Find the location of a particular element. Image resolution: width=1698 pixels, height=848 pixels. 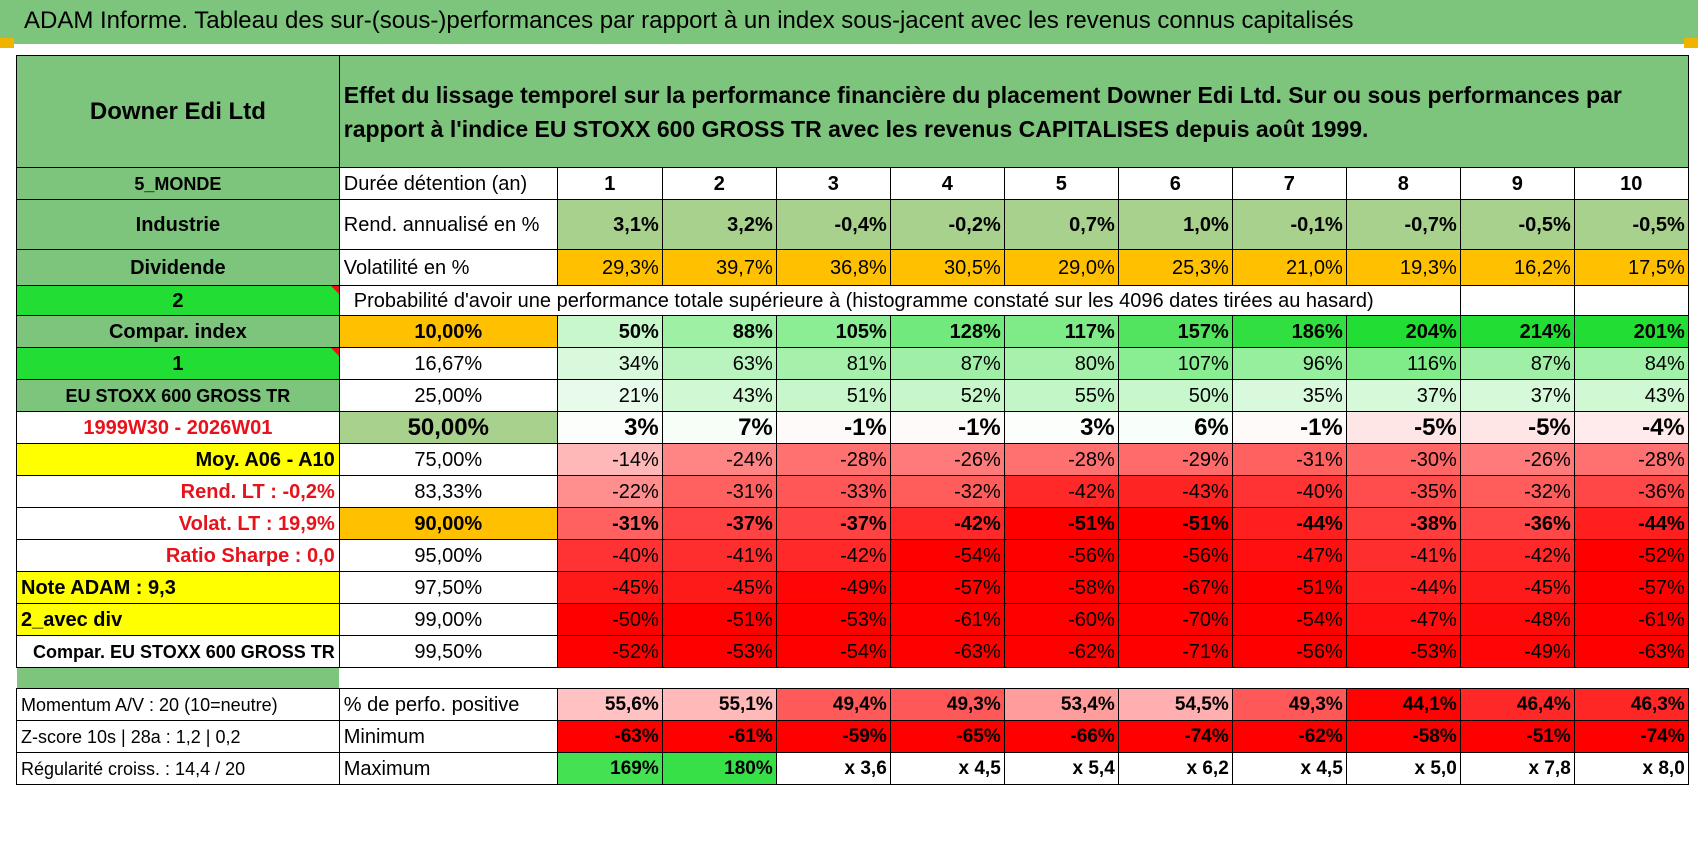

rend-value: 3,1% is located at coordinates (609, 224).